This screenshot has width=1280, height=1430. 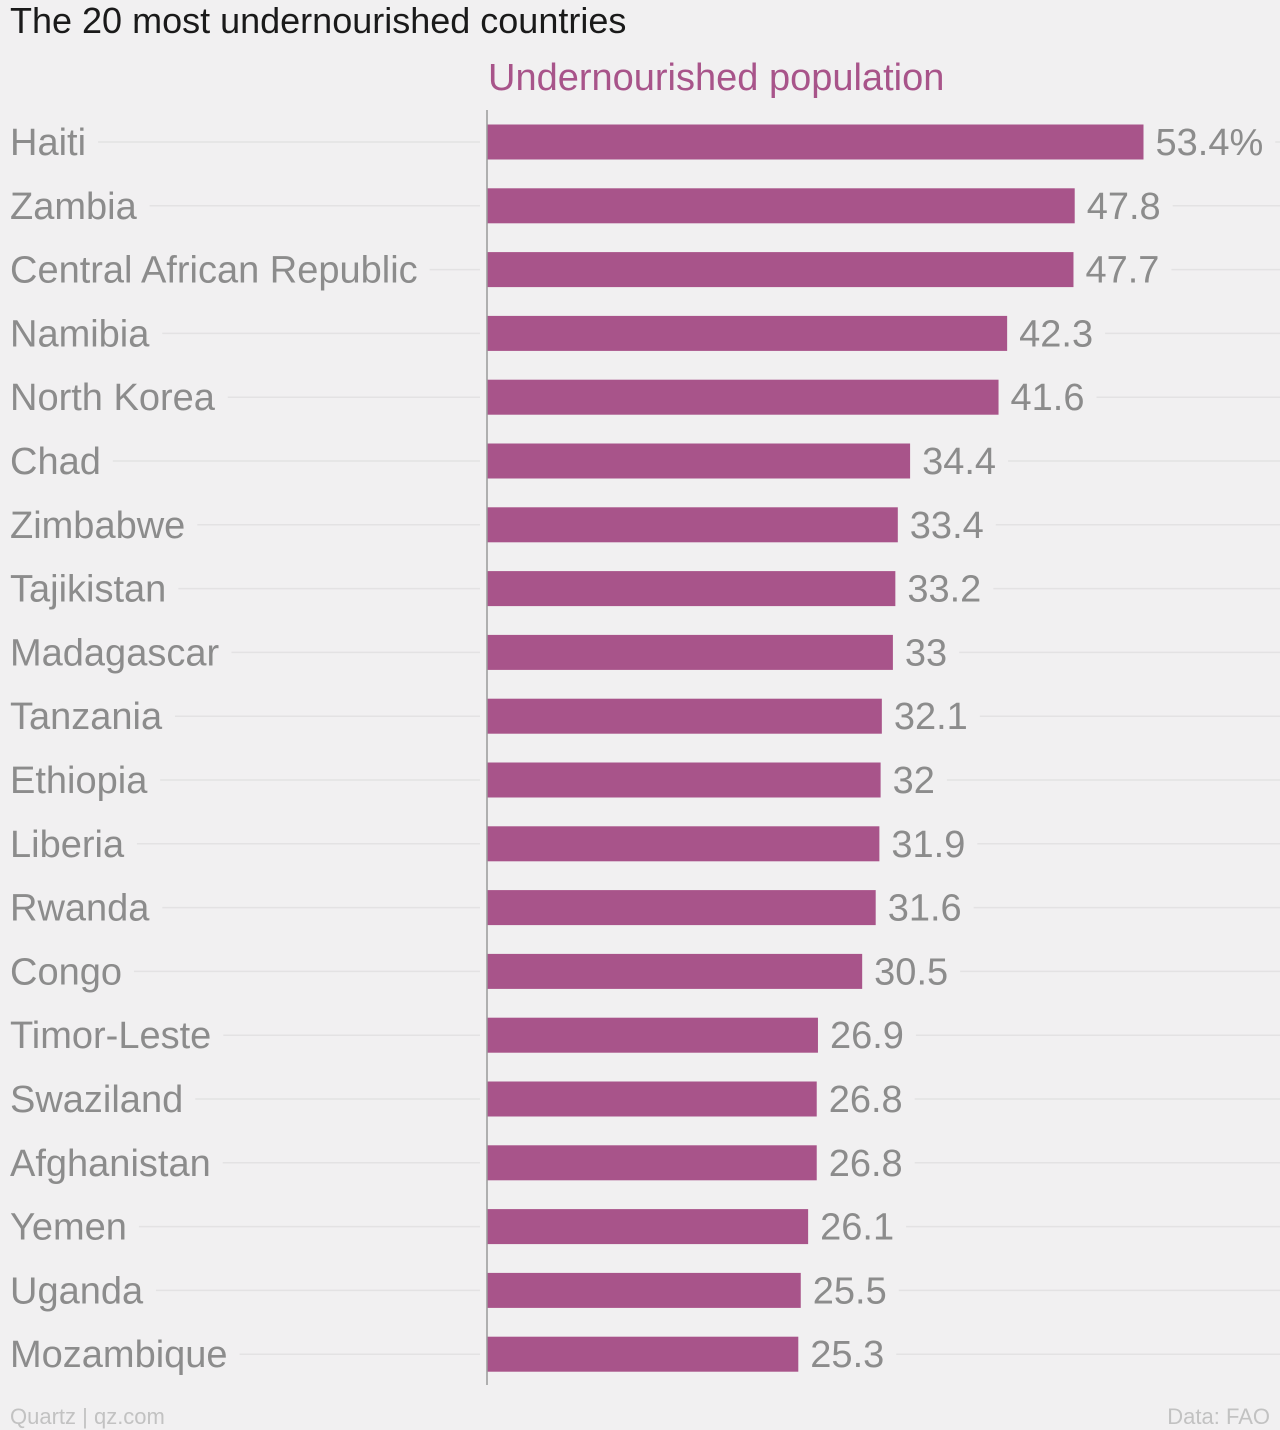 What do you see at coordinates (80, 334) in the screenshot?
I see `category-label: Namibia` at bounding box center [80, 334].